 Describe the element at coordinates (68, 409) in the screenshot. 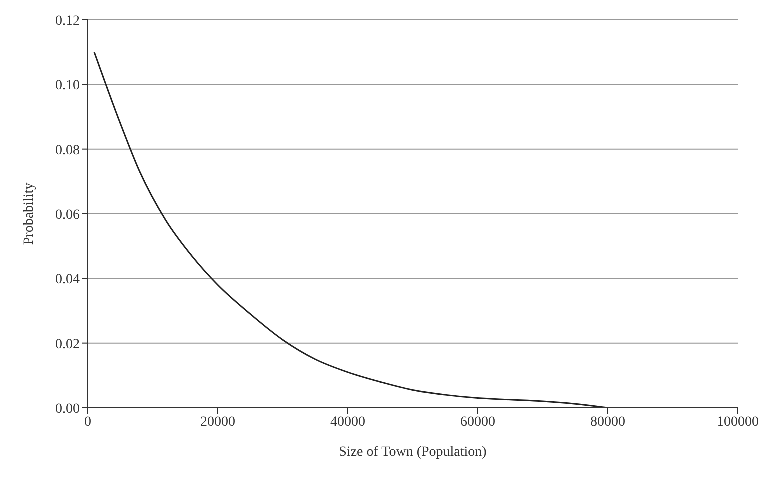

I see `y-tick-label: 0.00` at that location.